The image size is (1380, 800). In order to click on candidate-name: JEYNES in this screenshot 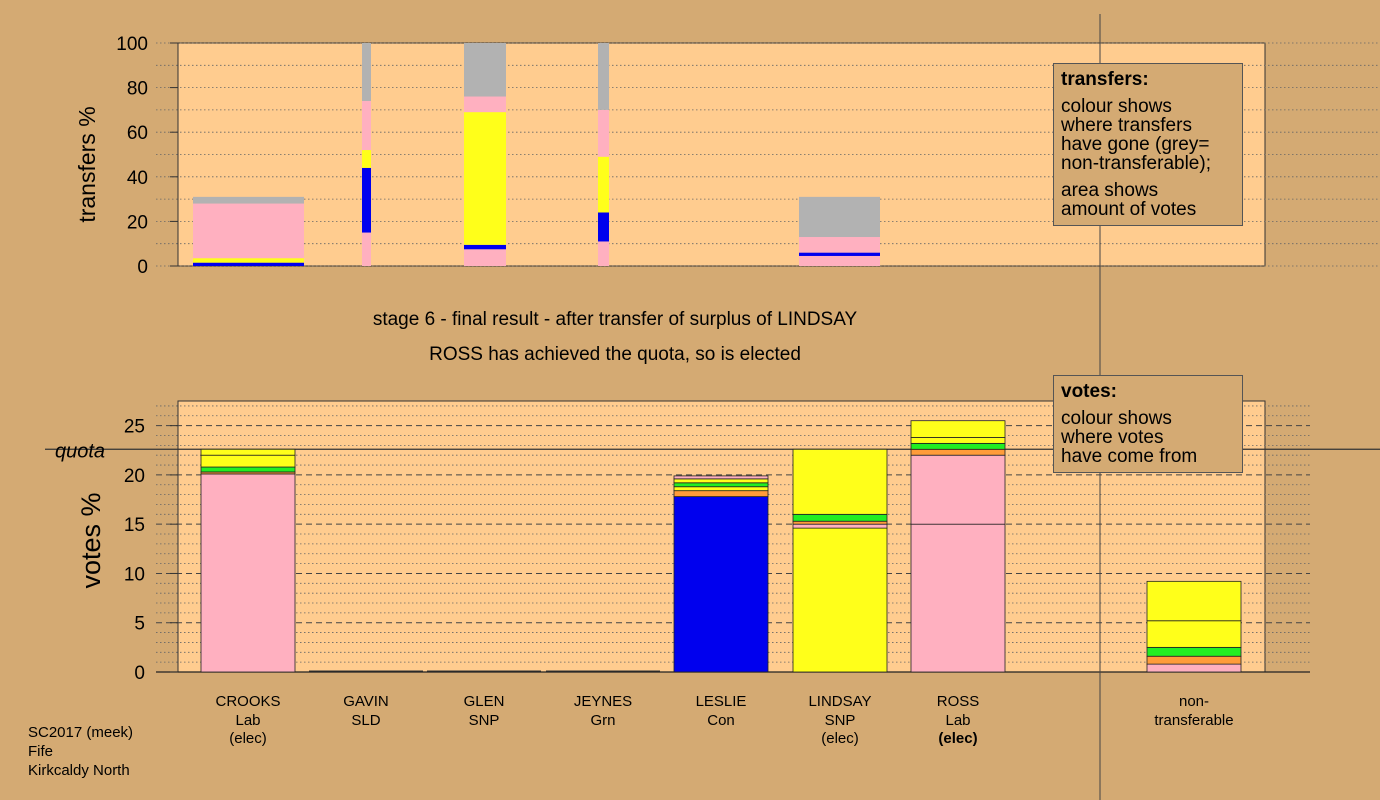, I will do `click(603, 701)`.